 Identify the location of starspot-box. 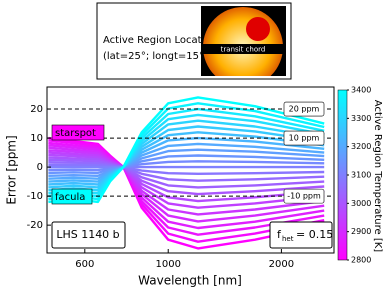
(78, 132).